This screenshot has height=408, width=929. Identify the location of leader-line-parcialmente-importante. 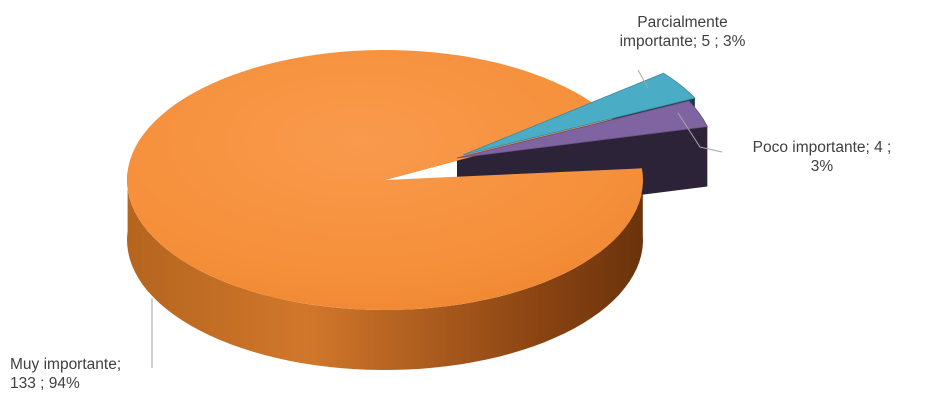
(643, 79).